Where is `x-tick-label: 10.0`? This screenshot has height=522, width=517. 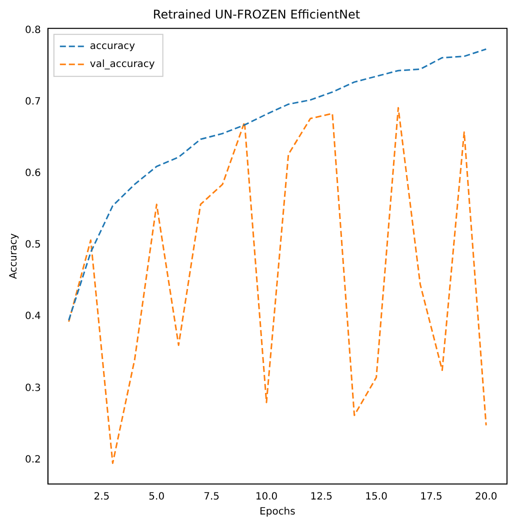 x-tick-label: 10.0 is located at coordinates (266, 497).